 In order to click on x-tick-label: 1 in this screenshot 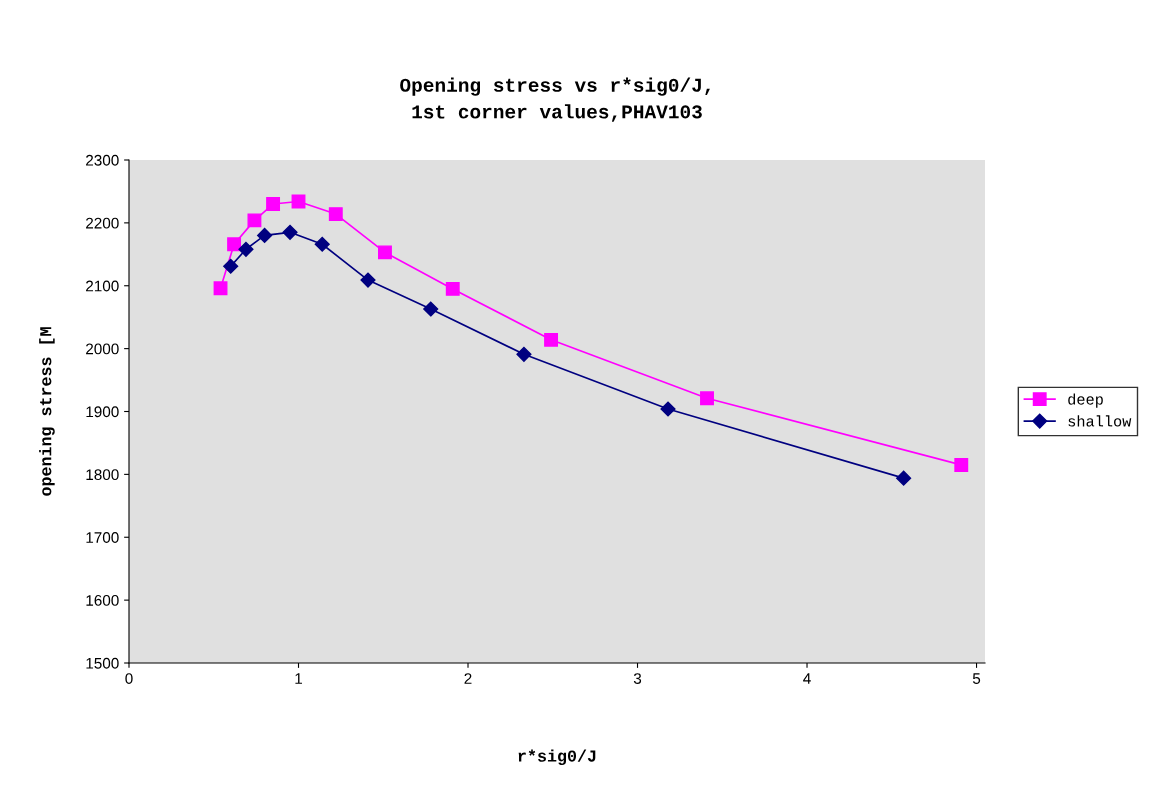, I will do `click(299, 678)`.